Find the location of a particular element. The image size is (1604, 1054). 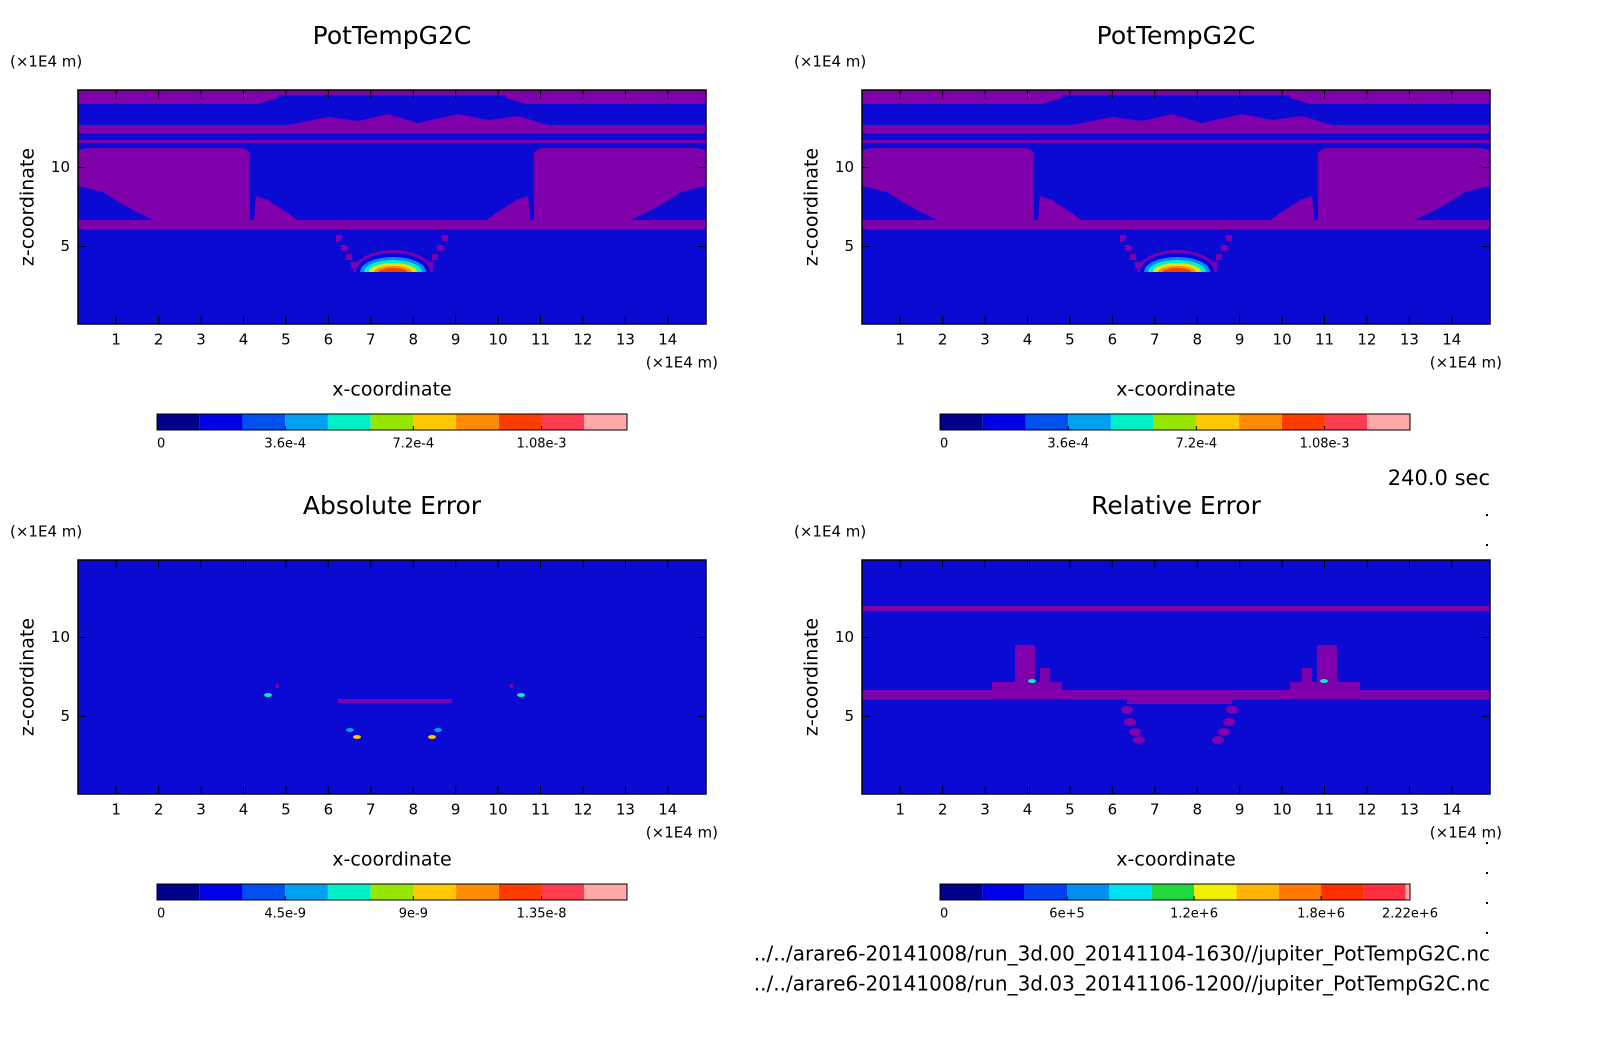

colorbar-tick-label: 1.08e-3 is located at coordinates (1325, 444).